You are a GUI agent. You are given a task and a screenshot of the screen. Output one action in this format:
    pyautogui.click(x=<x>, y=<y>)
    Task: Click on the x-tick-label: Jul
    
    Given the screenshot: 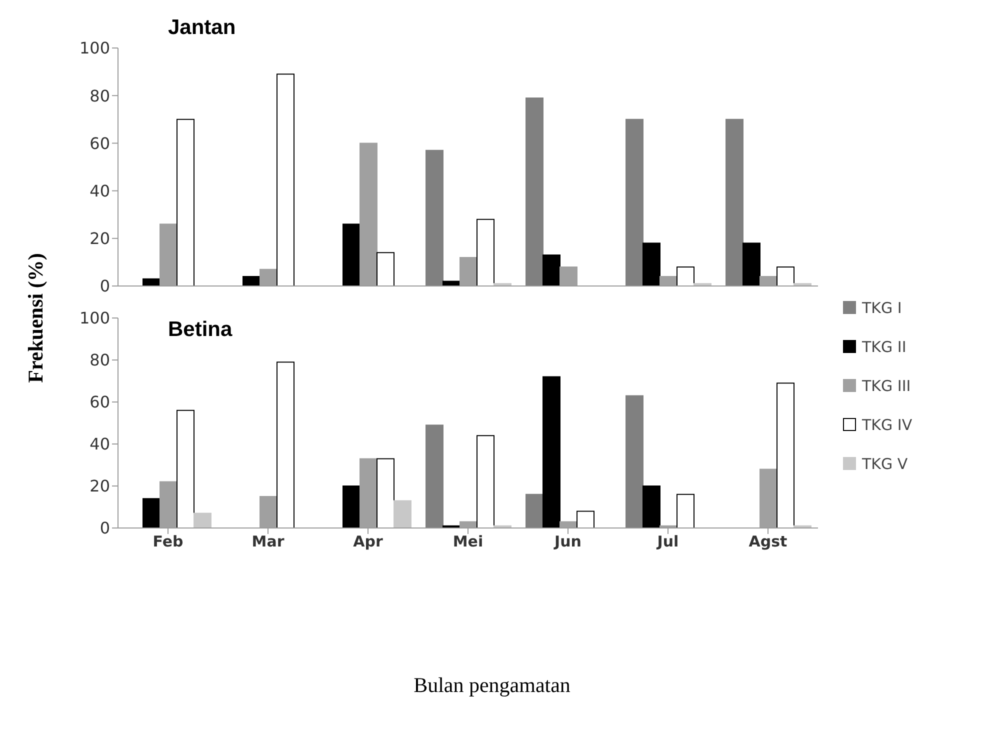 What is the action you would take?
    pyautogui.click(x=667, y=541)
    